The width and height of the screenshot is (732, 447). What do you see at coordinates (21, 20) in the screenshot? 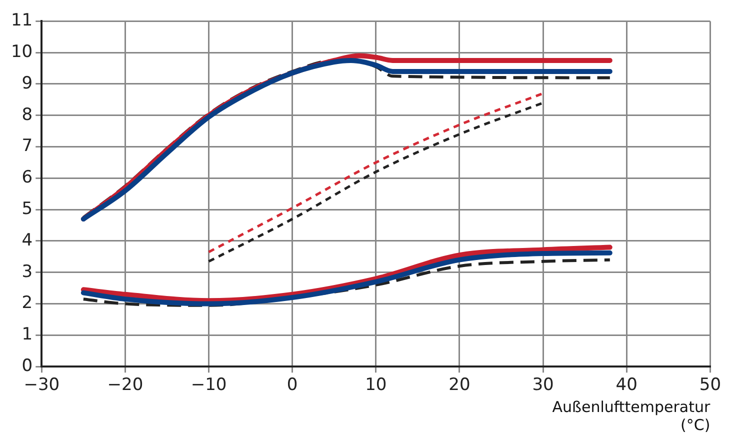
I see `y-tick-label: 11` at bounding box center [21, 20].